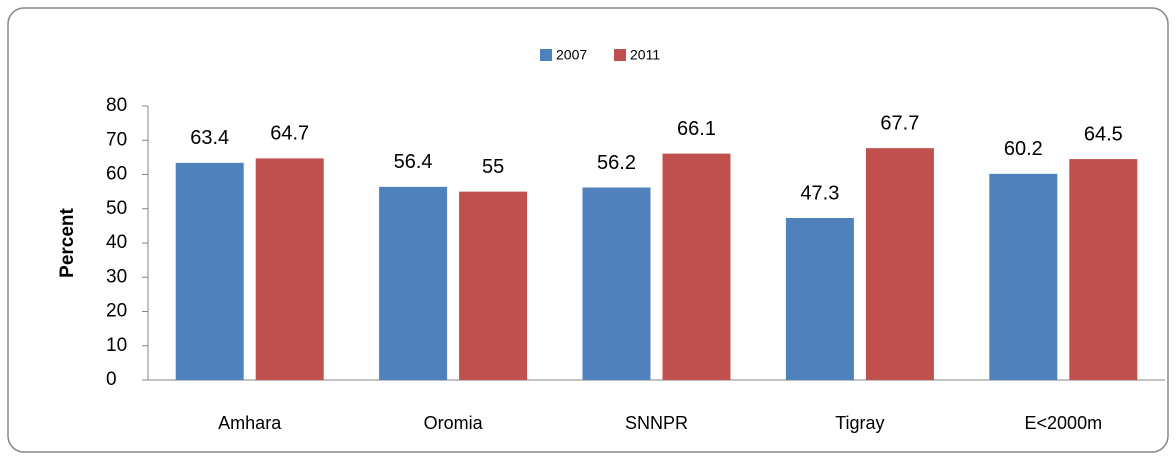 The height and width of the screenshot is (458, 1176). Describe the element at coordinates (454, 423) in the screenshot. I see `x-tick-label: Oromia` at that location.